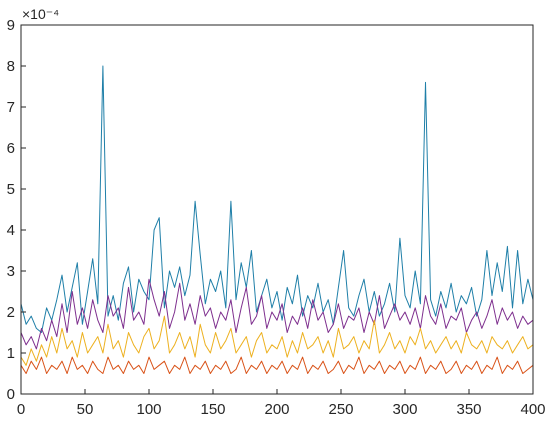  Describe the element at coordinates (404, 409) in the screenshot. I see `x-tick-label: 300` at that location.